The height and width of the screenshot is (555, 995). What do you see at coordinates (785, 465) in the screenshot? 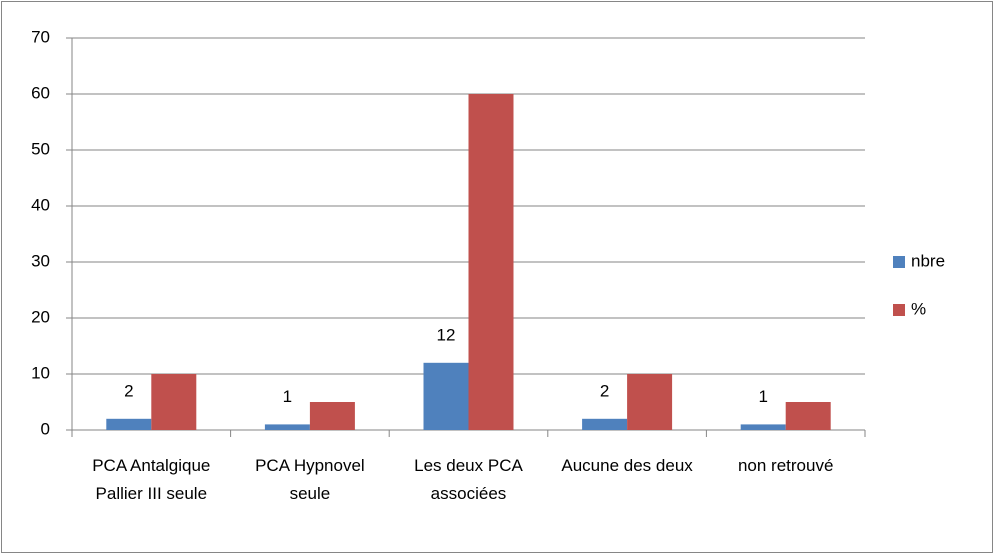
I see `x-tick-label: non retrouvé` at bounding box center [785, 465].